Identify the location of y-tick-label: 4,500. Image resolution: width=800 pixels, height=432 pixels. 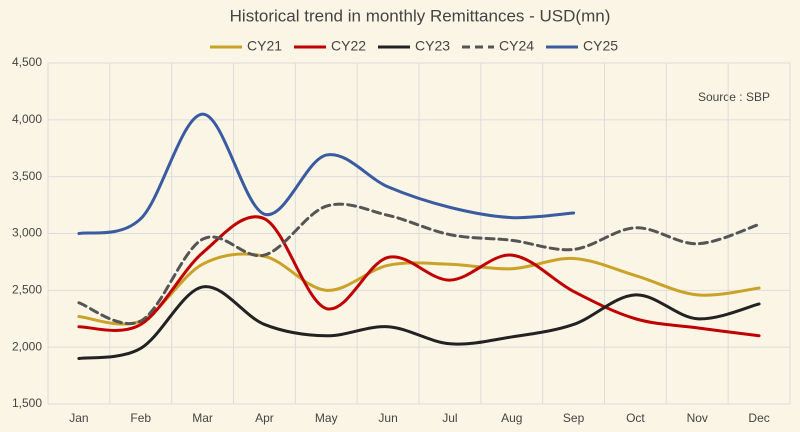
(27, 62).